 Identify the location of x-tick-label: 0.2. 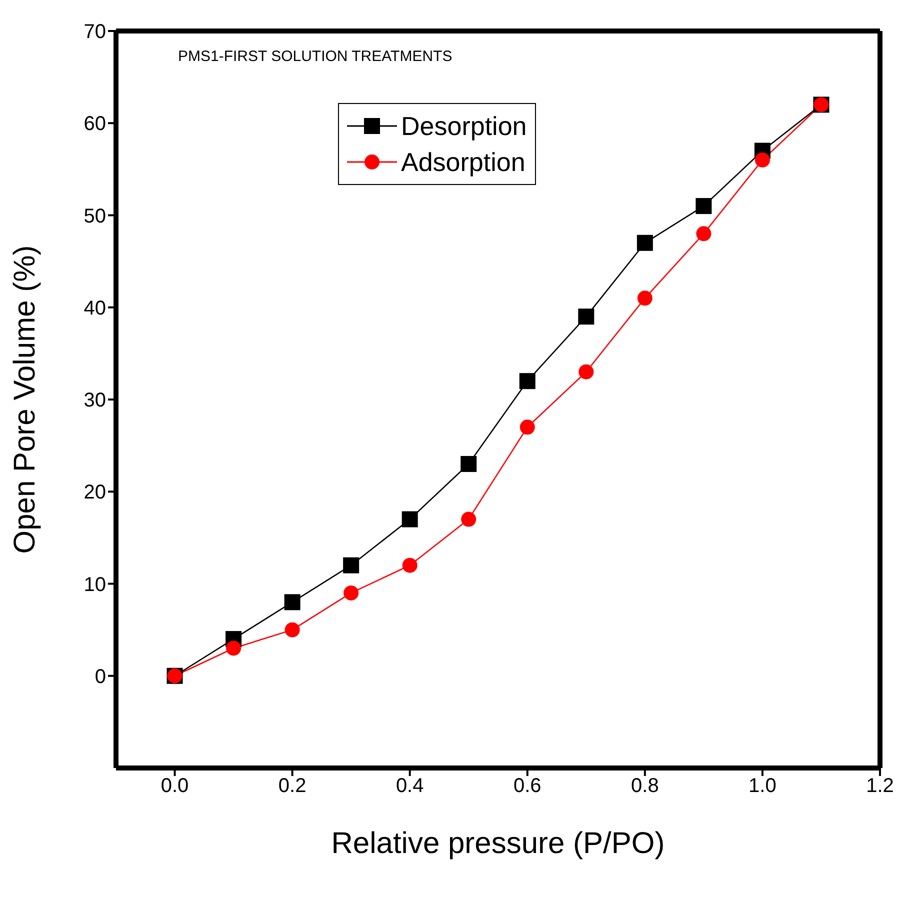
(292, 786).